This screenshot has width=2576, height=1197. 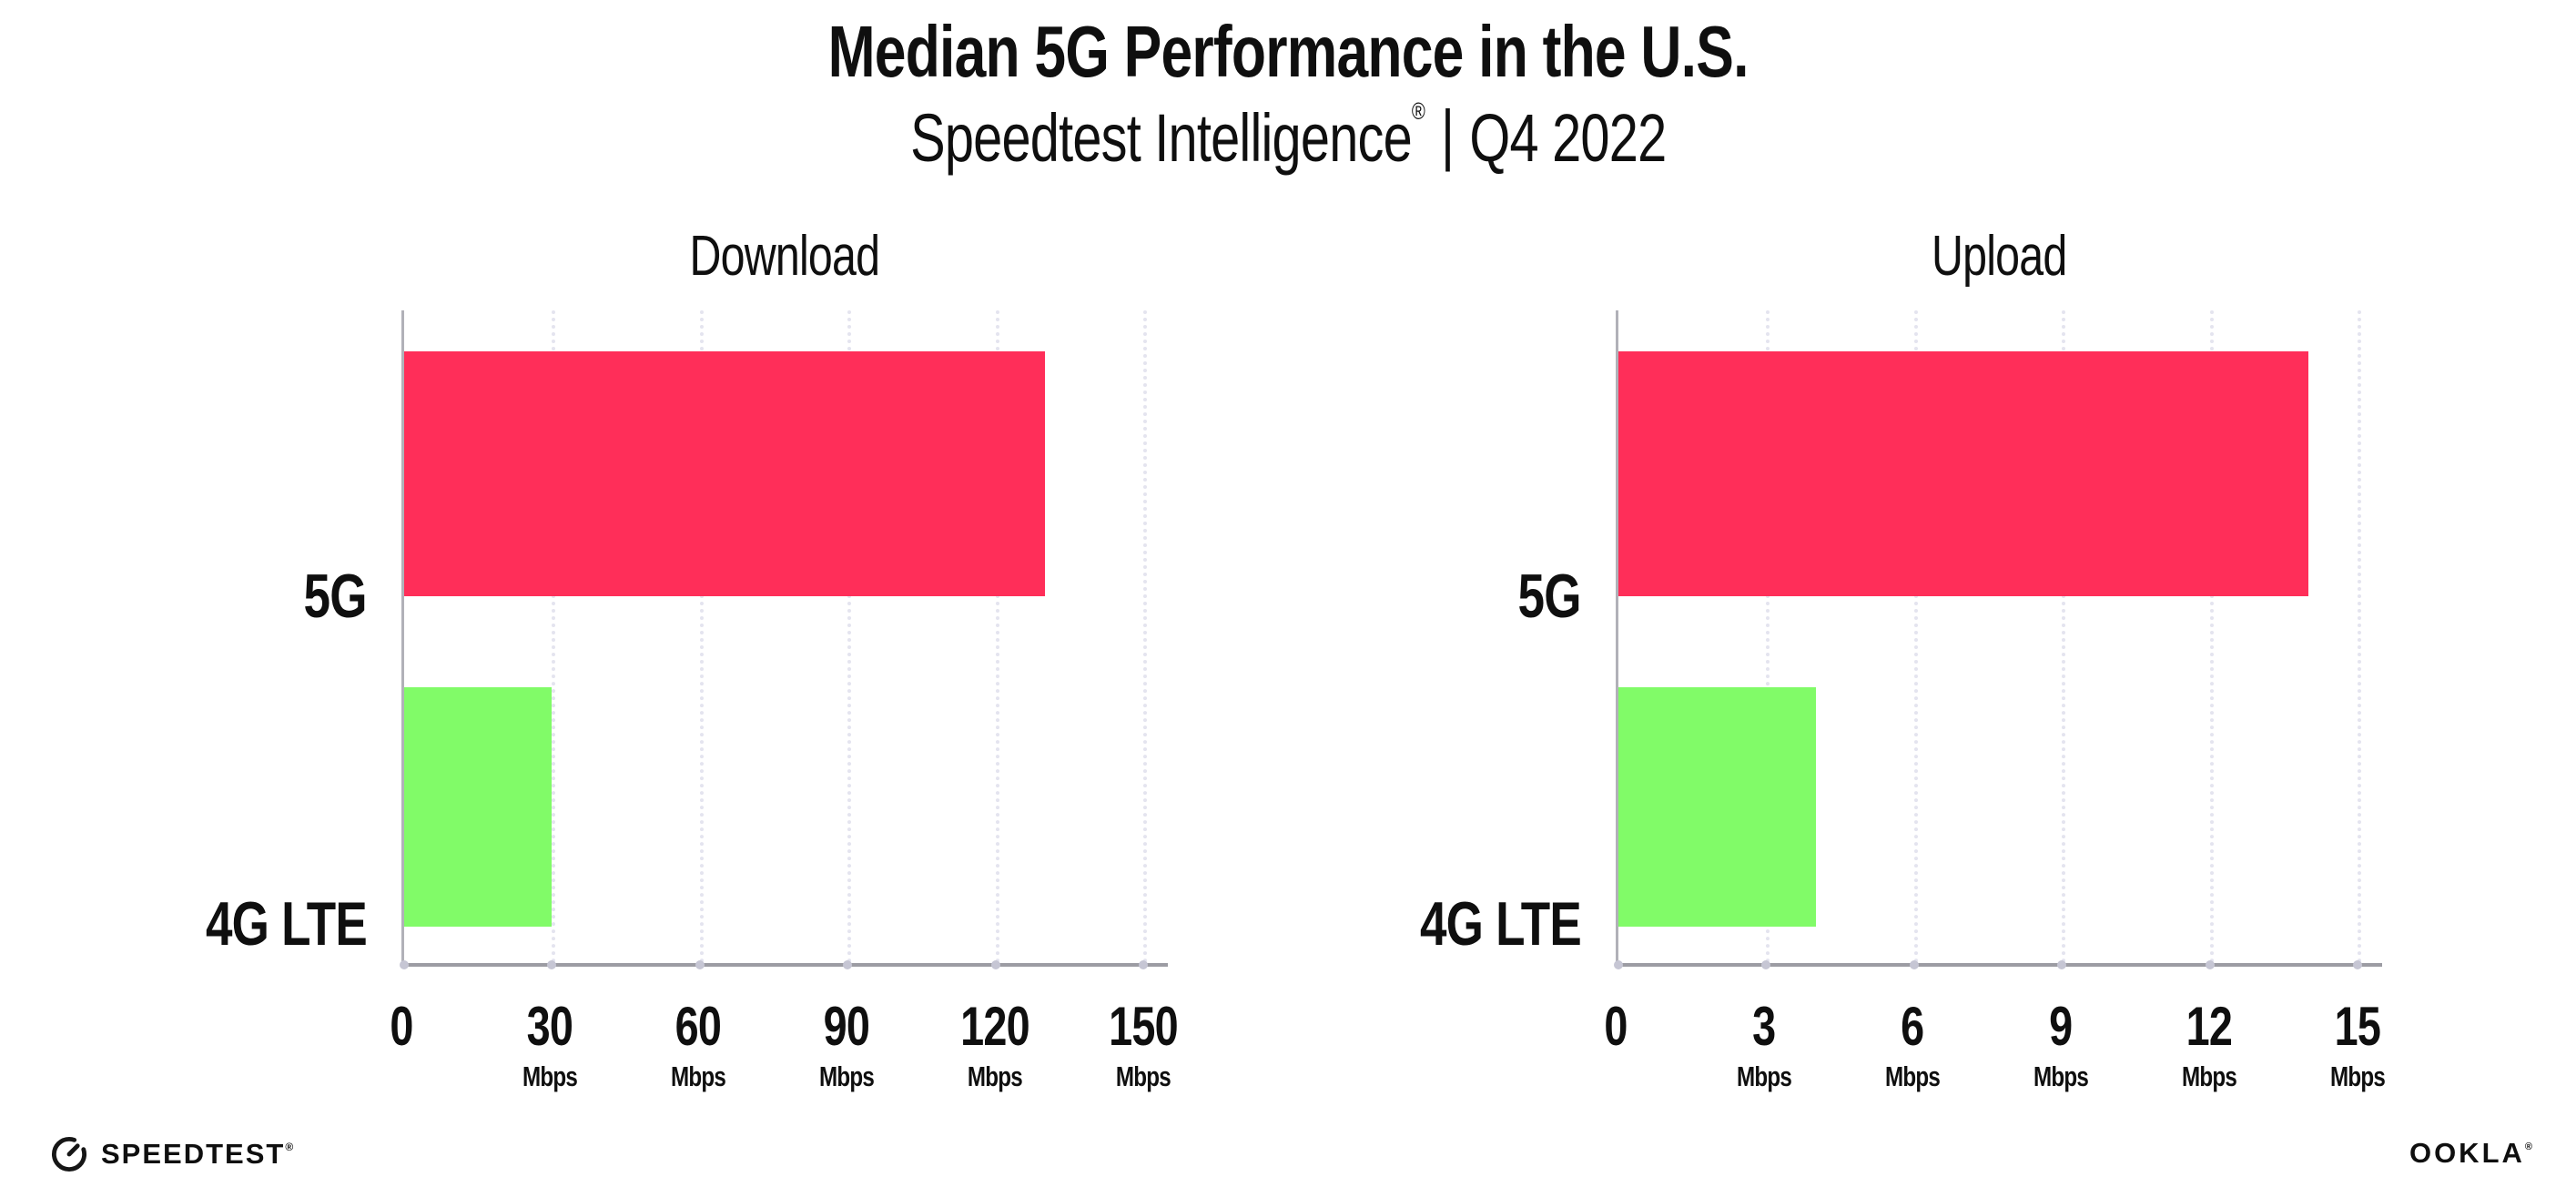 What do you see at coordinates (994, 1044) in the screenshot?
I see `download-tick-120: 120 Mbps` at bounding box center [994, 1044].